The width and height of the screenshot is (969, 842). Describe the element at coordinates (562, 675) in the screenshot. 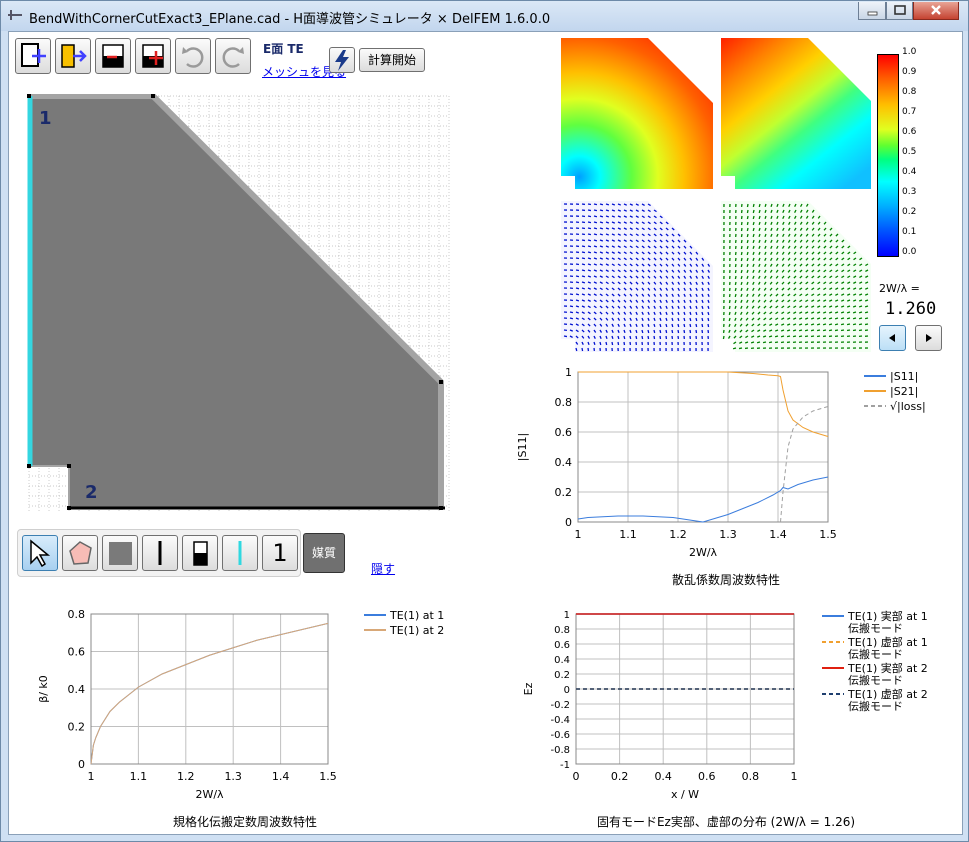

I see `y-tick-label: 0.2` at that location.